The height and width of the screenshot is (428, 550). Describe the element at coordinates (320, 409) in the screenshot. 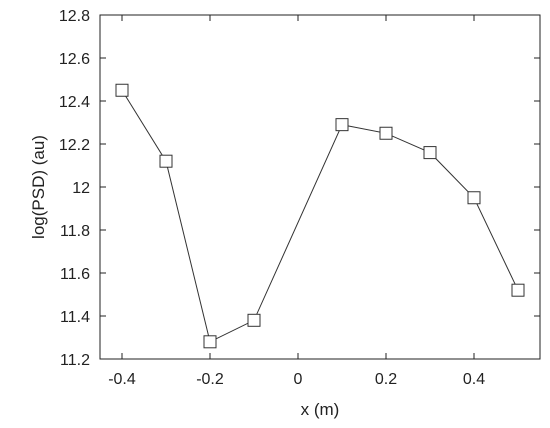

I see `x-axis-title: x (m)` at that location.